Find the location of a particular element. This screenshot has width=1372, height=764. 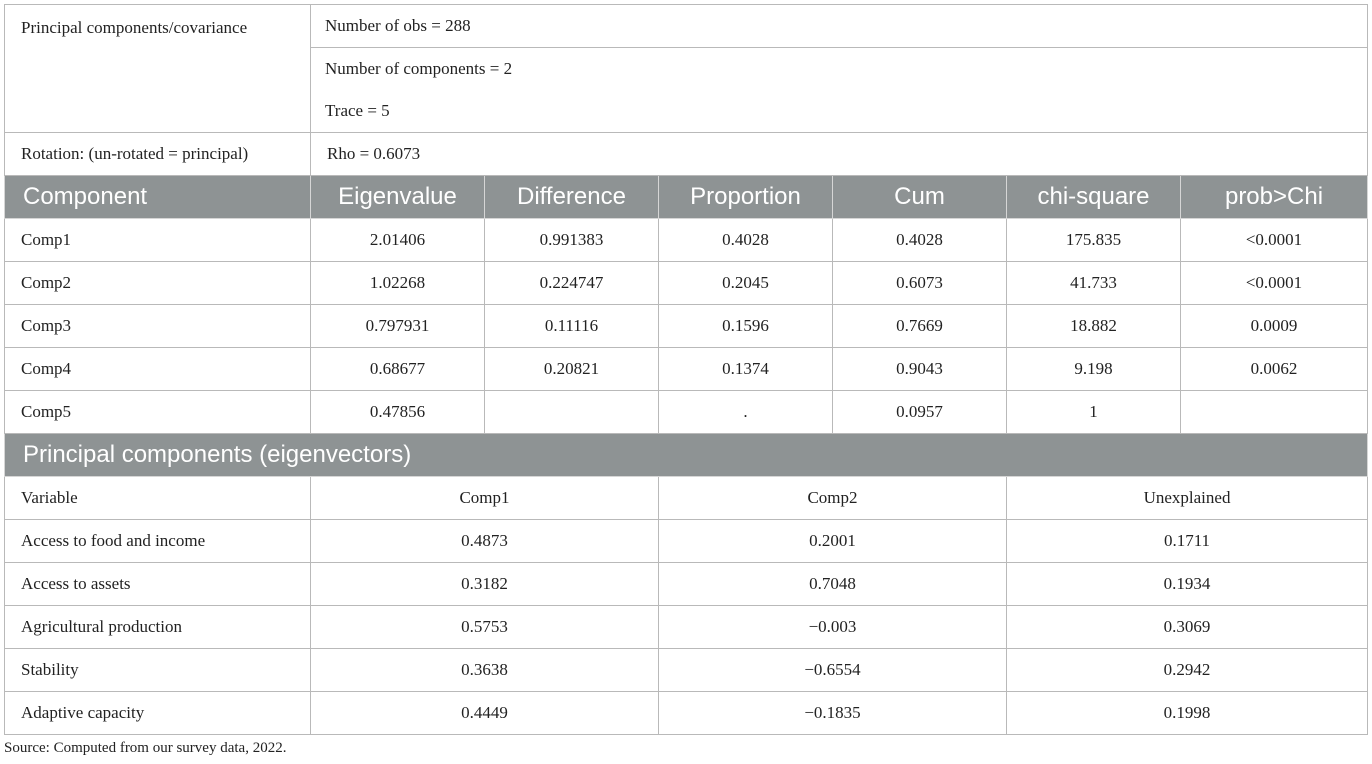

cum-cell: 0.6073 is located at coordinates (919, 283).